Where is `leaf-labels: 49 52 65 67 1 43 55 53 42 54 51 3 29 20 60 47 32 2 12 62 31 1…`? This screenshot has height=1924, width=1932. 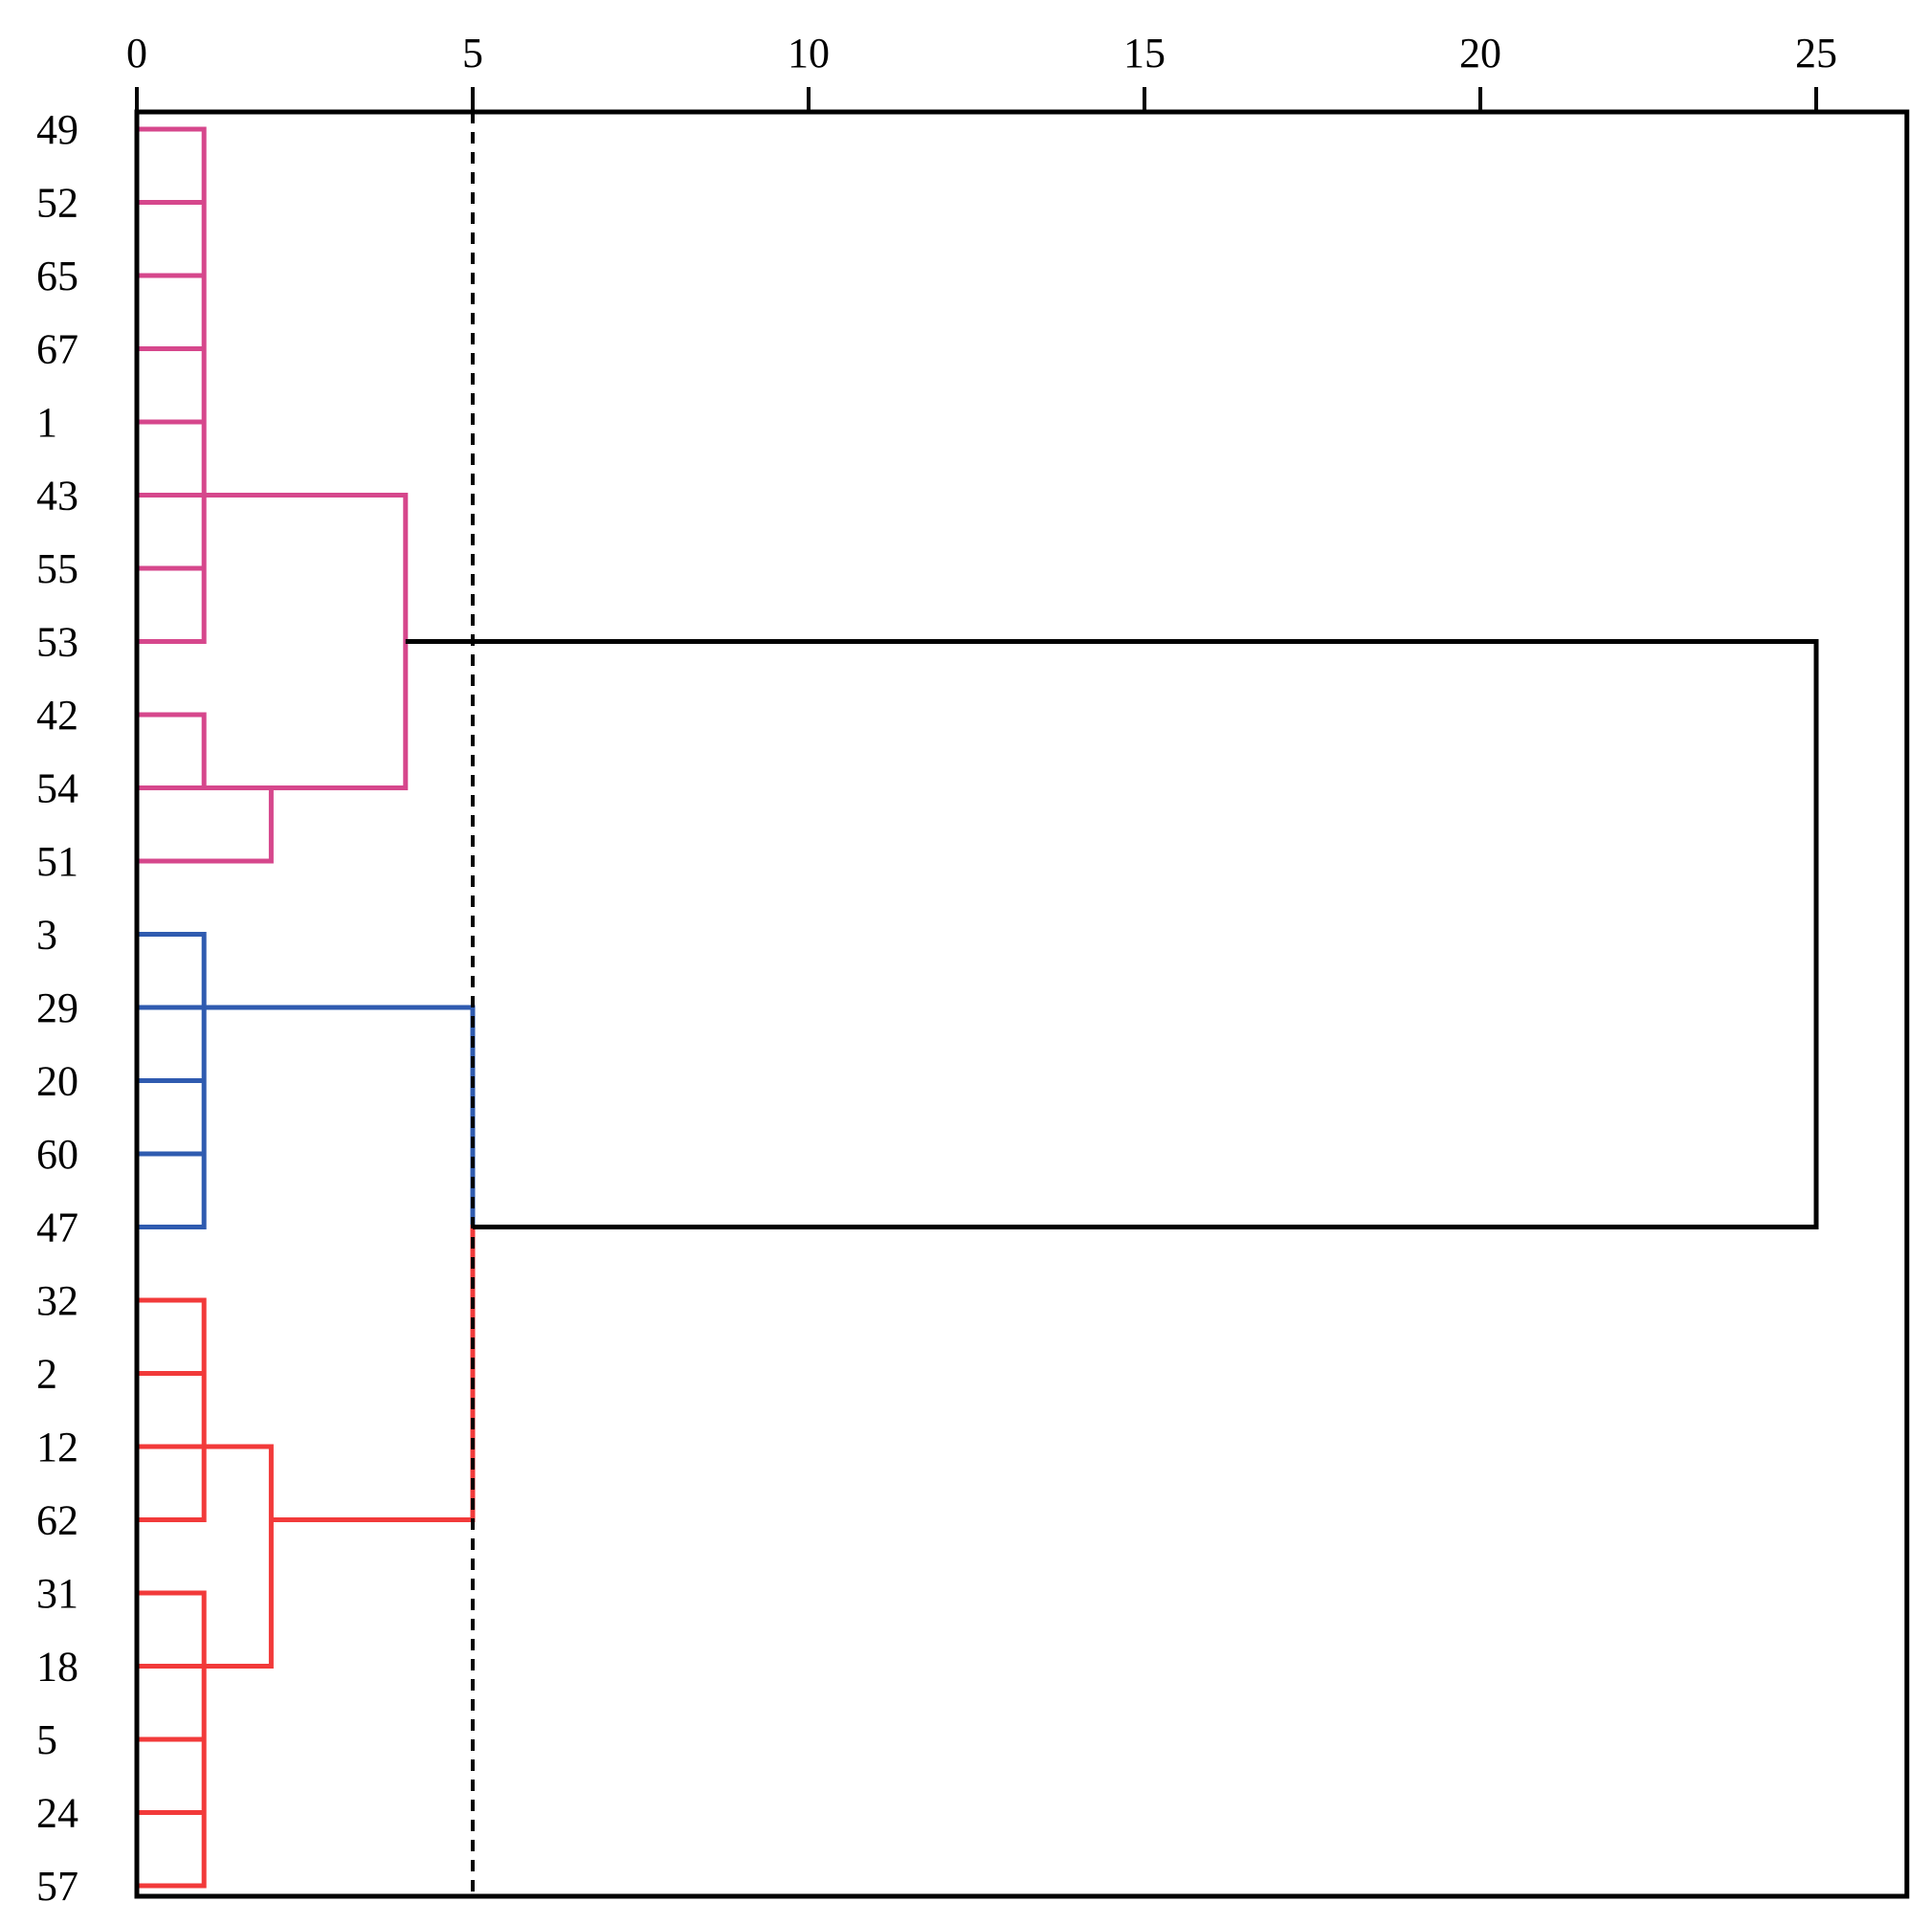
leaf-labels: 49 52 65 67 1 43 55 53 42 54 51 3 29 20 60 47 32 2 12 62 31 1… is located at coordinates (57, 1008).